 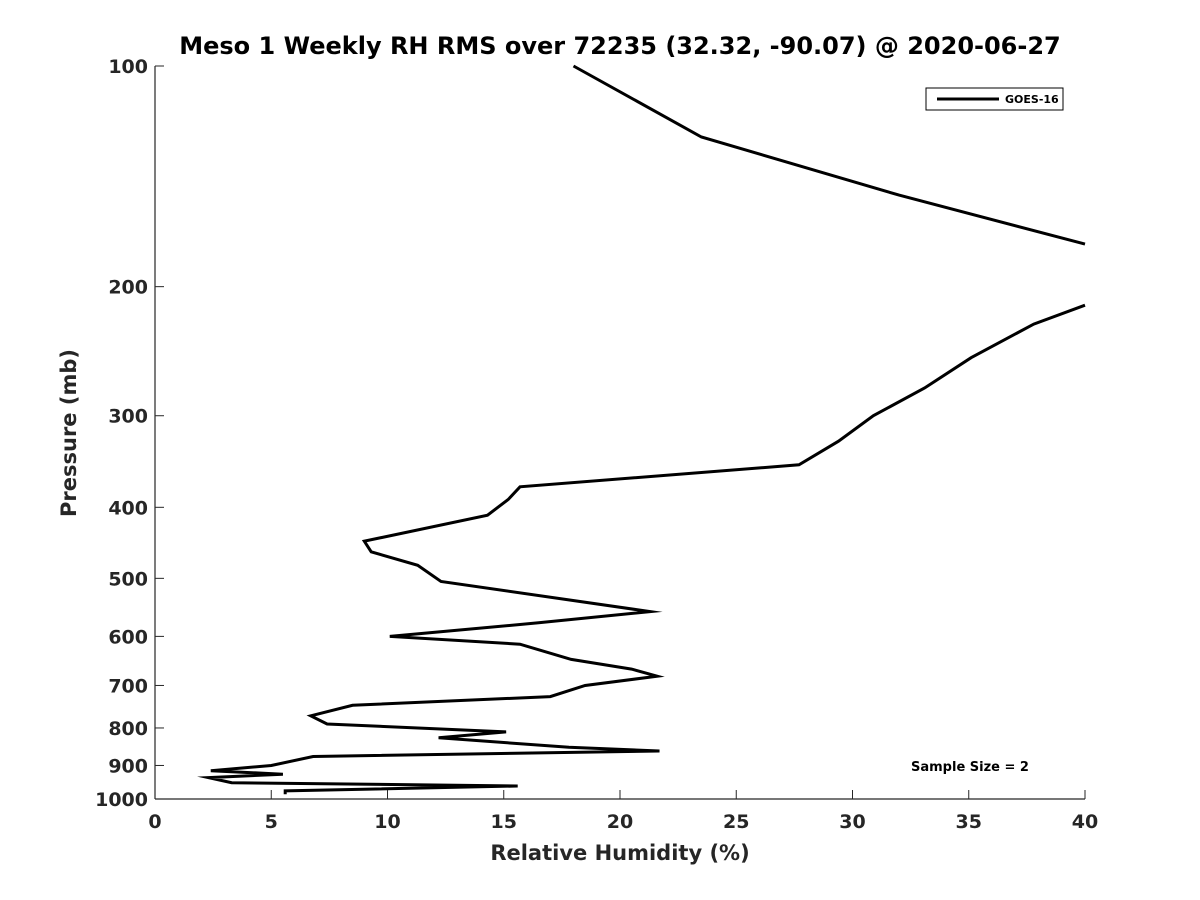 I want to click on legend: GOES-16, so click(x=994, y=99).